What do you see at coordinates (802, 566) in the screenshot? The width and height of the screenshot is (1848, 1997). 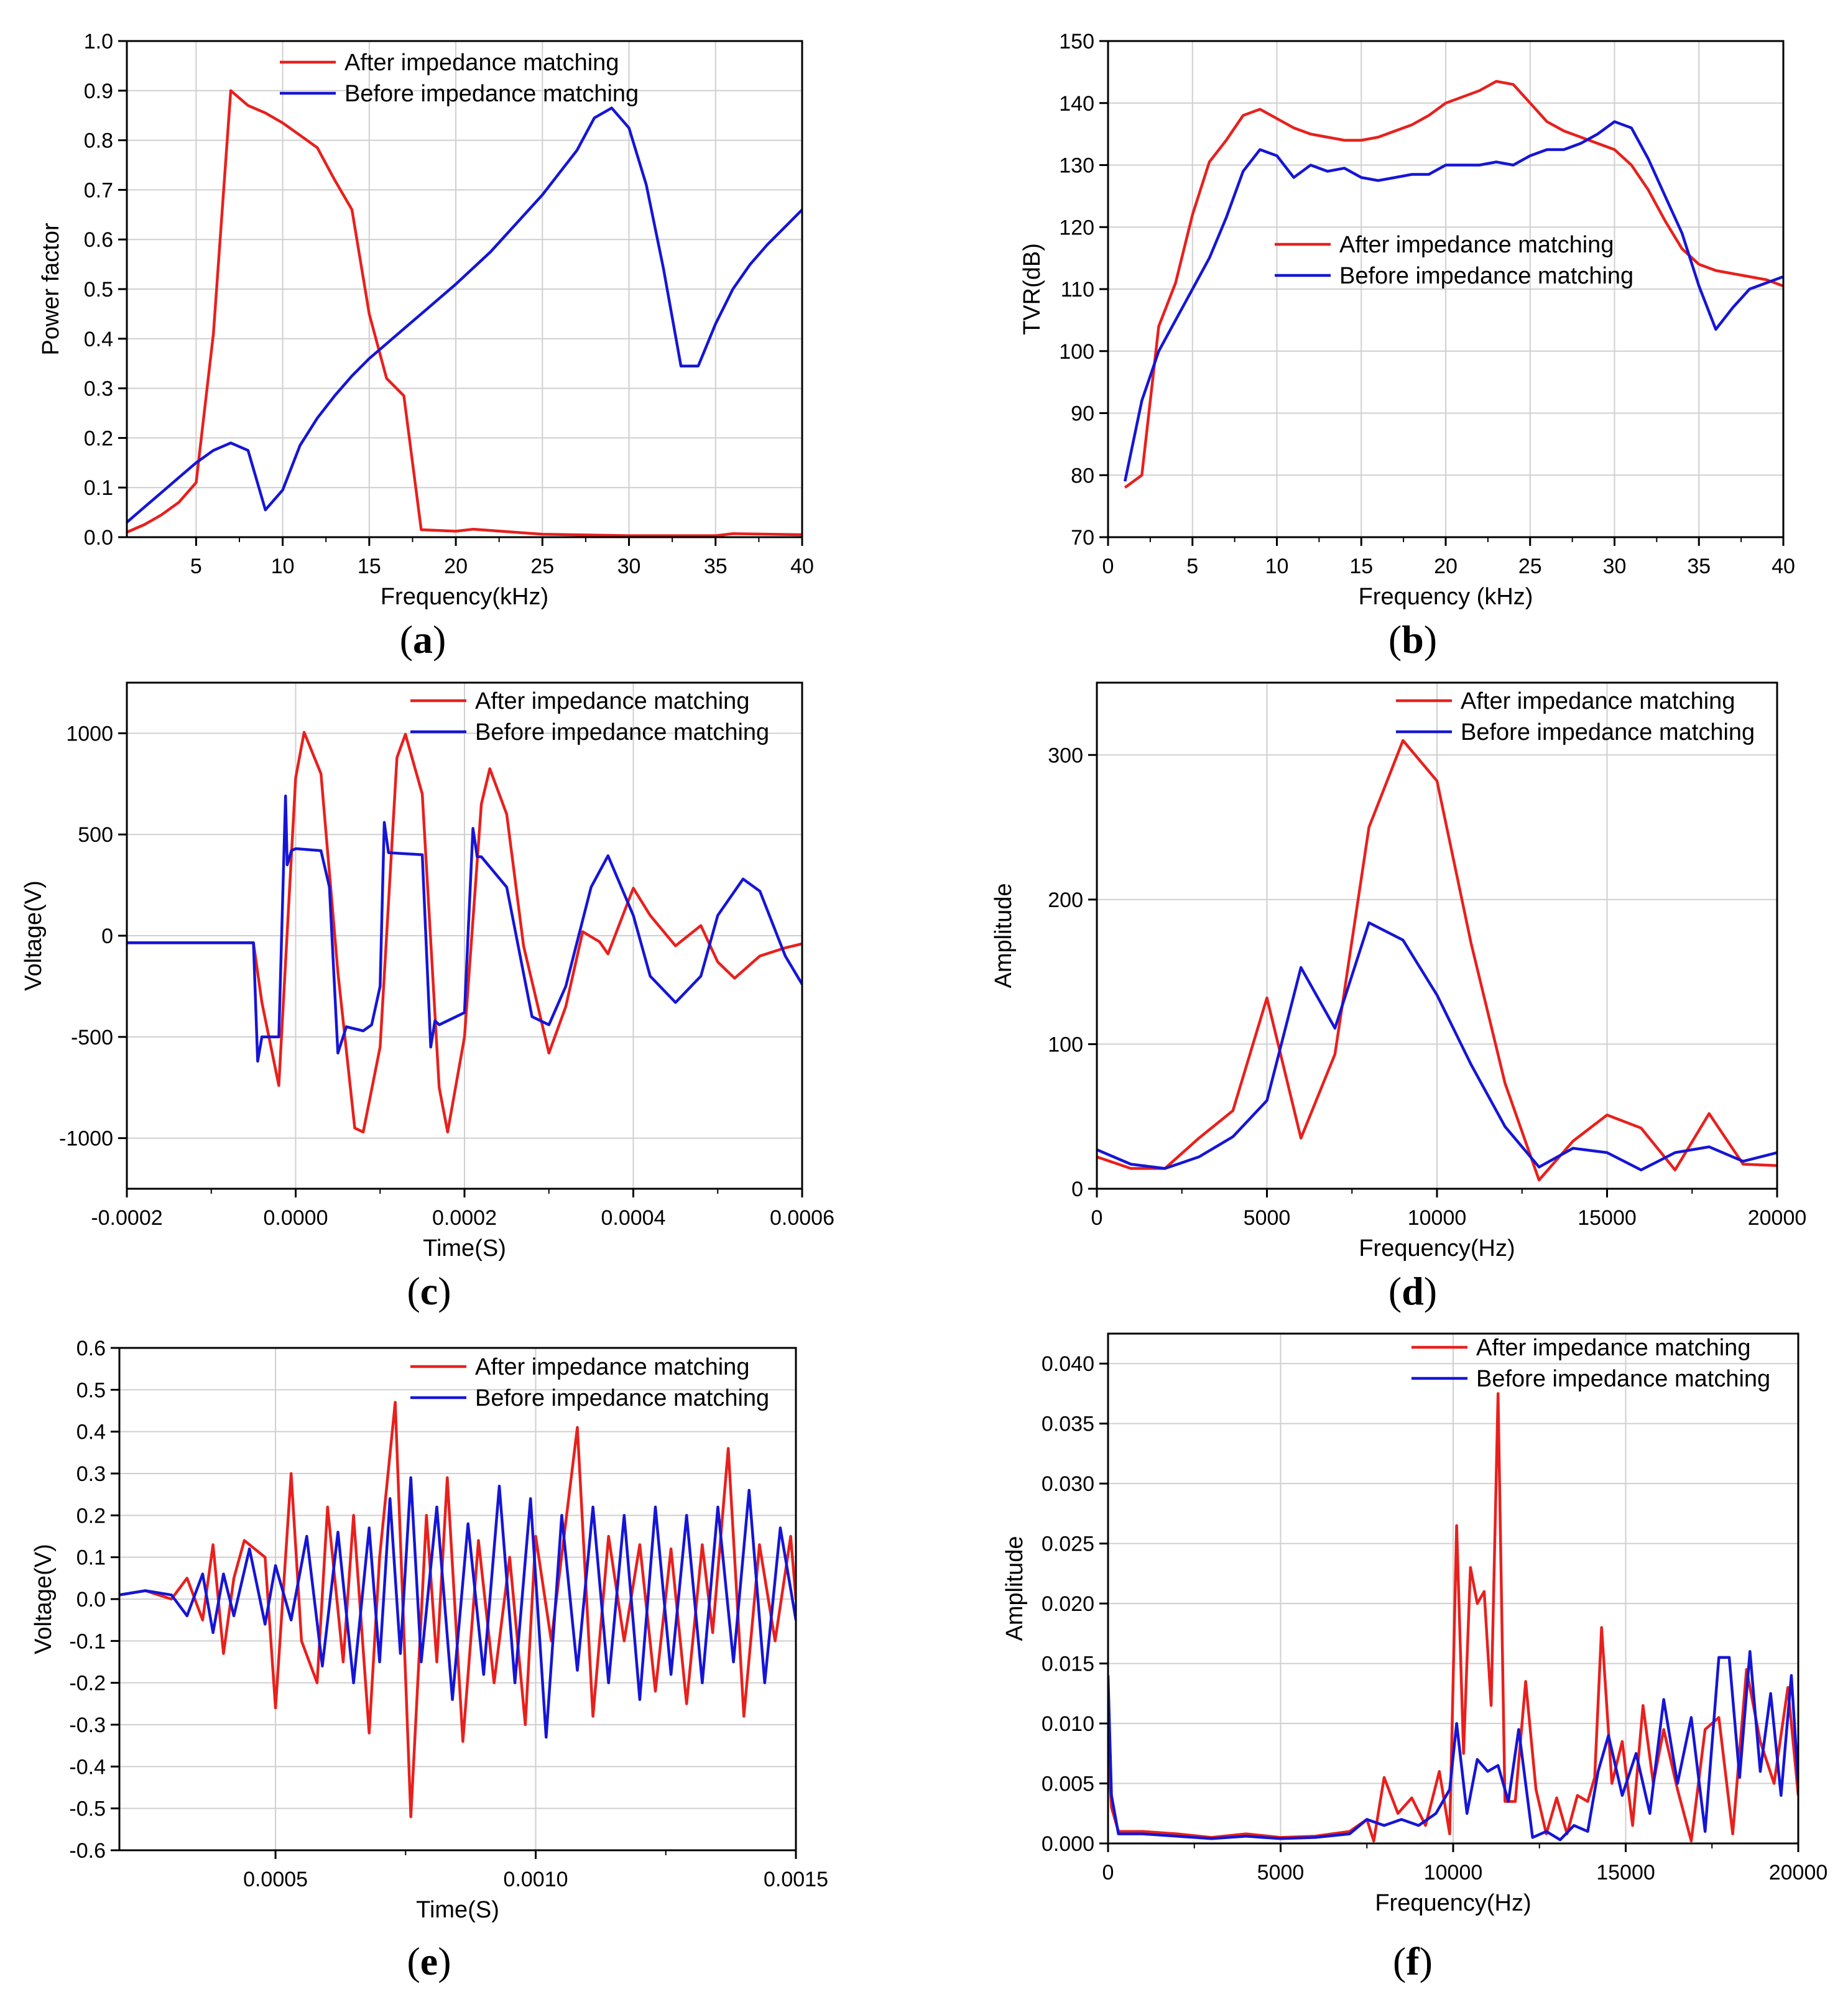 I see `x-tick-label: 40` at bounding box center [802, 566].